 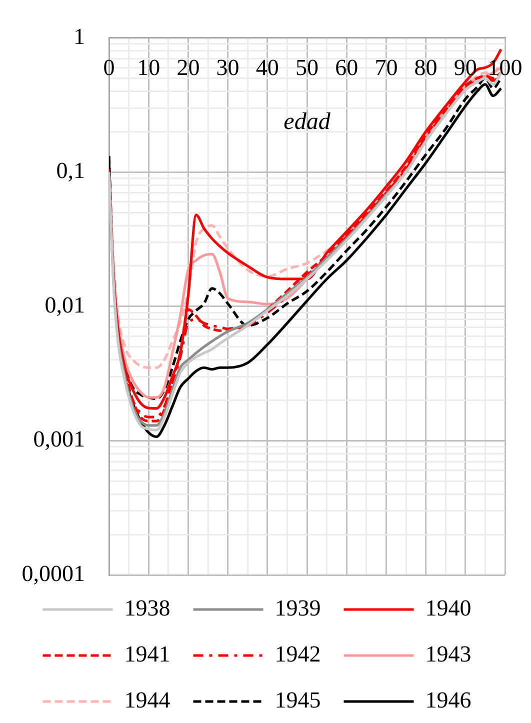 What do you see at coordinates (386, 67) in the screenshot?
I see `x-tick-label: 70` at bounding box center [386, 67].